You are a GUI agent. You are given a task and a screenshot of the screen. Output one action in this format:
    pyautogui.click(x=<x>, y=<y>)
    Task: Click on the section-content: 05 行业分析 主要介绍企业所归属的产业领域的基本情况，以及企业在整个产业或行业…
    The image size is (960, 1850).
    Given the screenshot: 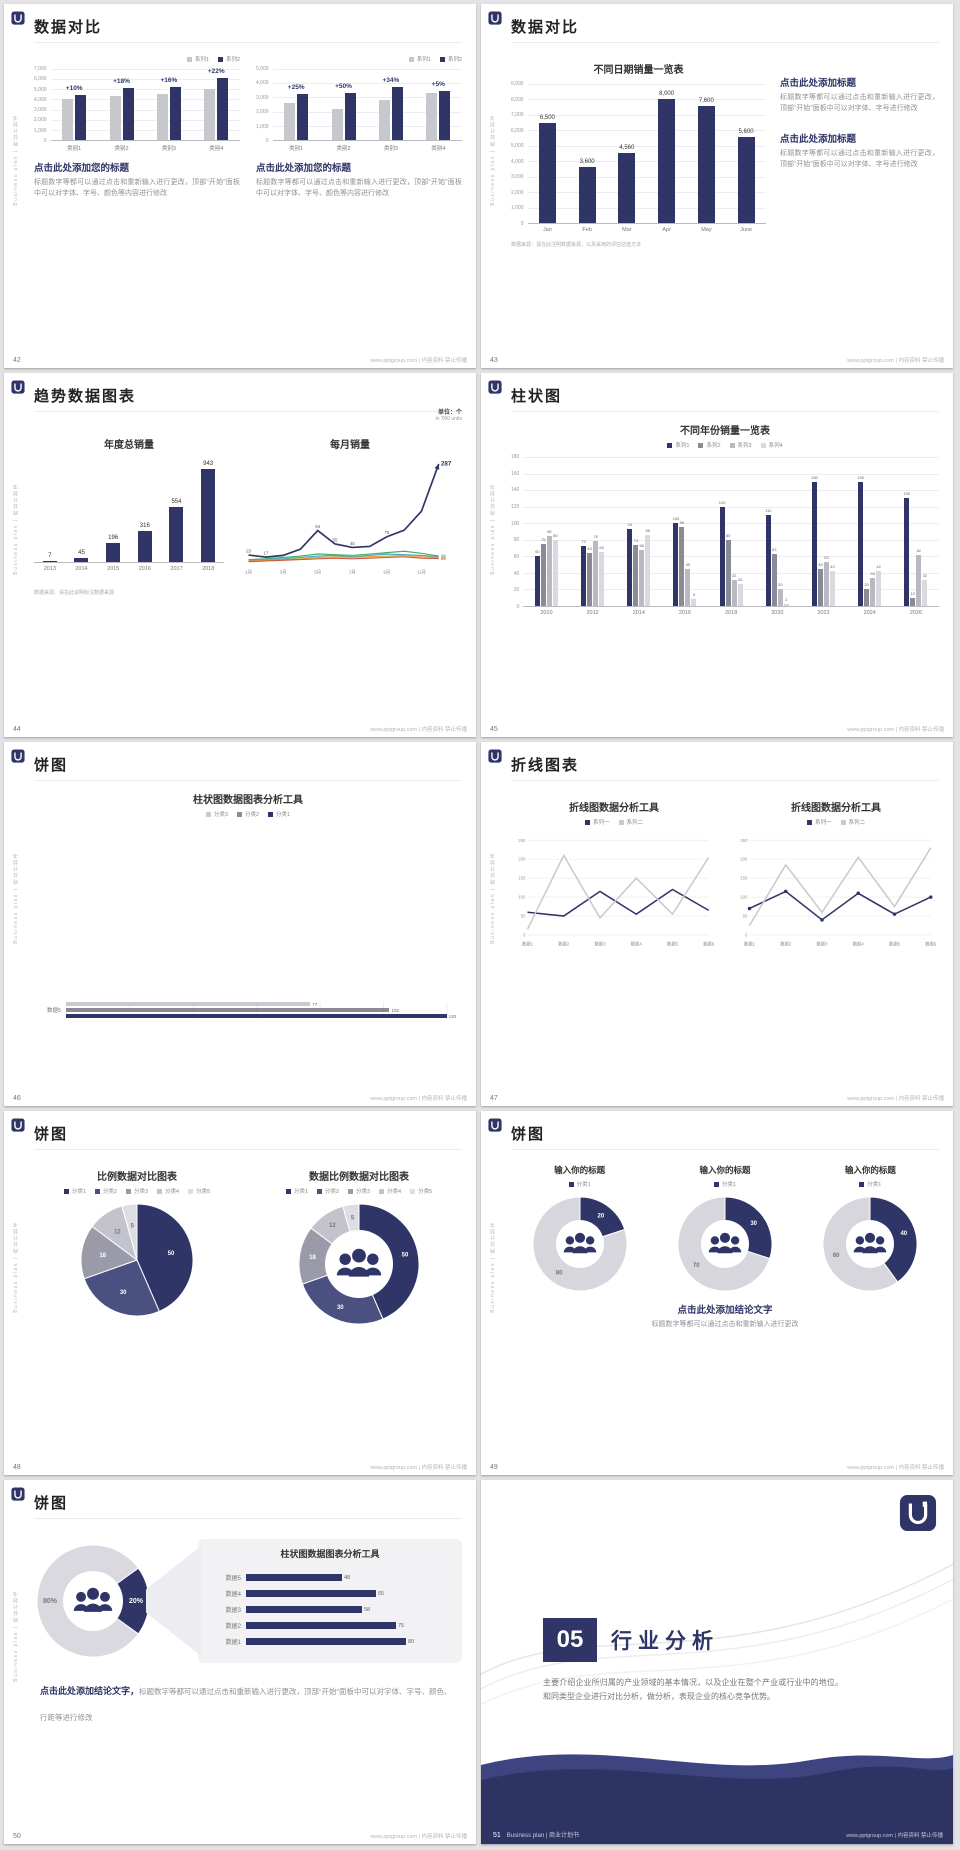 What is the action you would take?
    pyautogui.click(x=713, y=1661)
    